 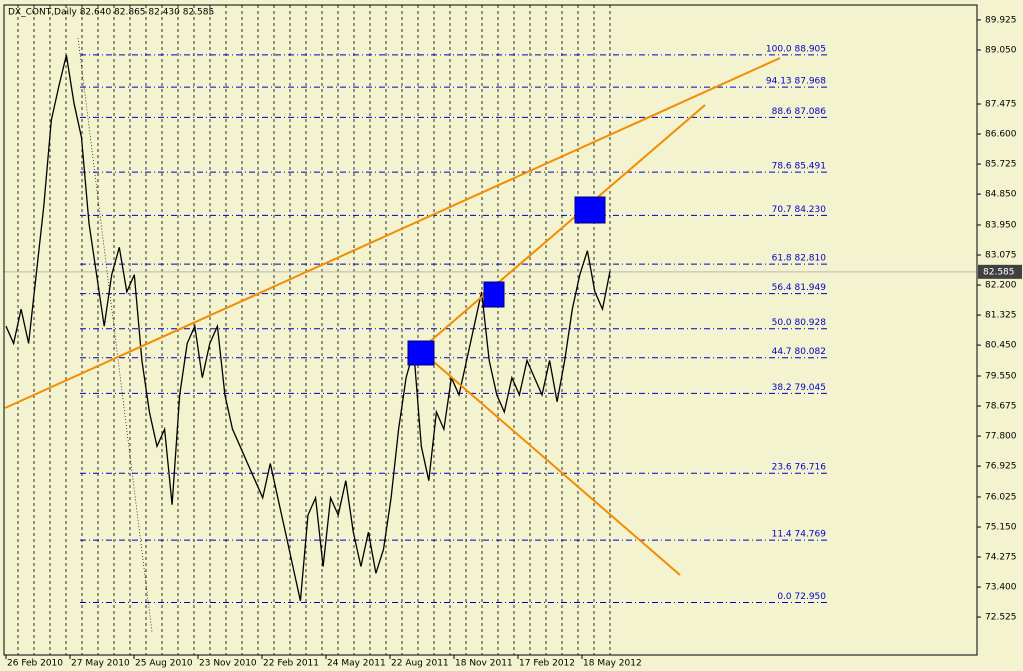 What do you see at coordinates (1001, 50) in the screenshot?
I see `y-tick-label: 89.050` at bounding box center [1001, 50].